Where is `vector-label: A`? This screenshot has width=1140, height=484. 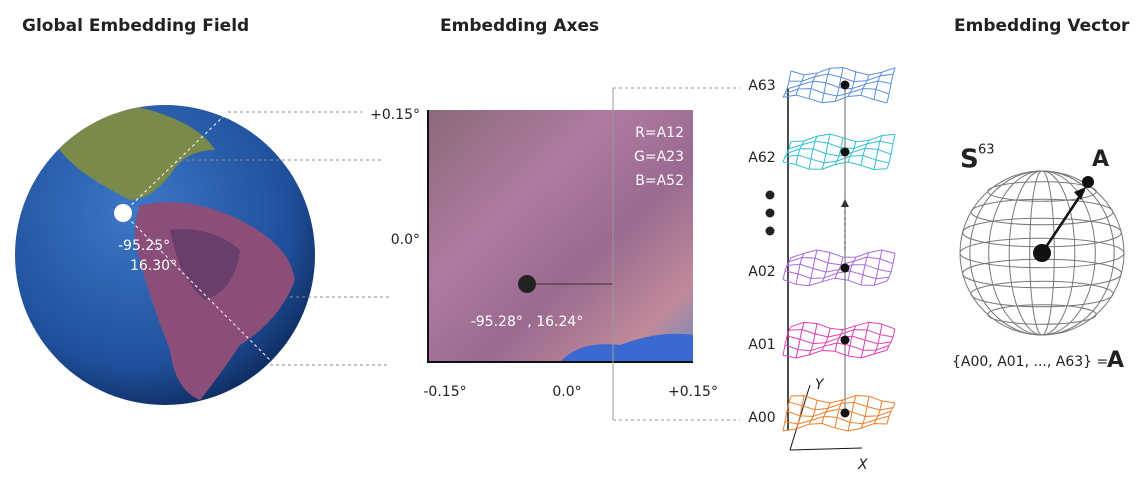 vector-label: A is located at coordinates (1100, 159).